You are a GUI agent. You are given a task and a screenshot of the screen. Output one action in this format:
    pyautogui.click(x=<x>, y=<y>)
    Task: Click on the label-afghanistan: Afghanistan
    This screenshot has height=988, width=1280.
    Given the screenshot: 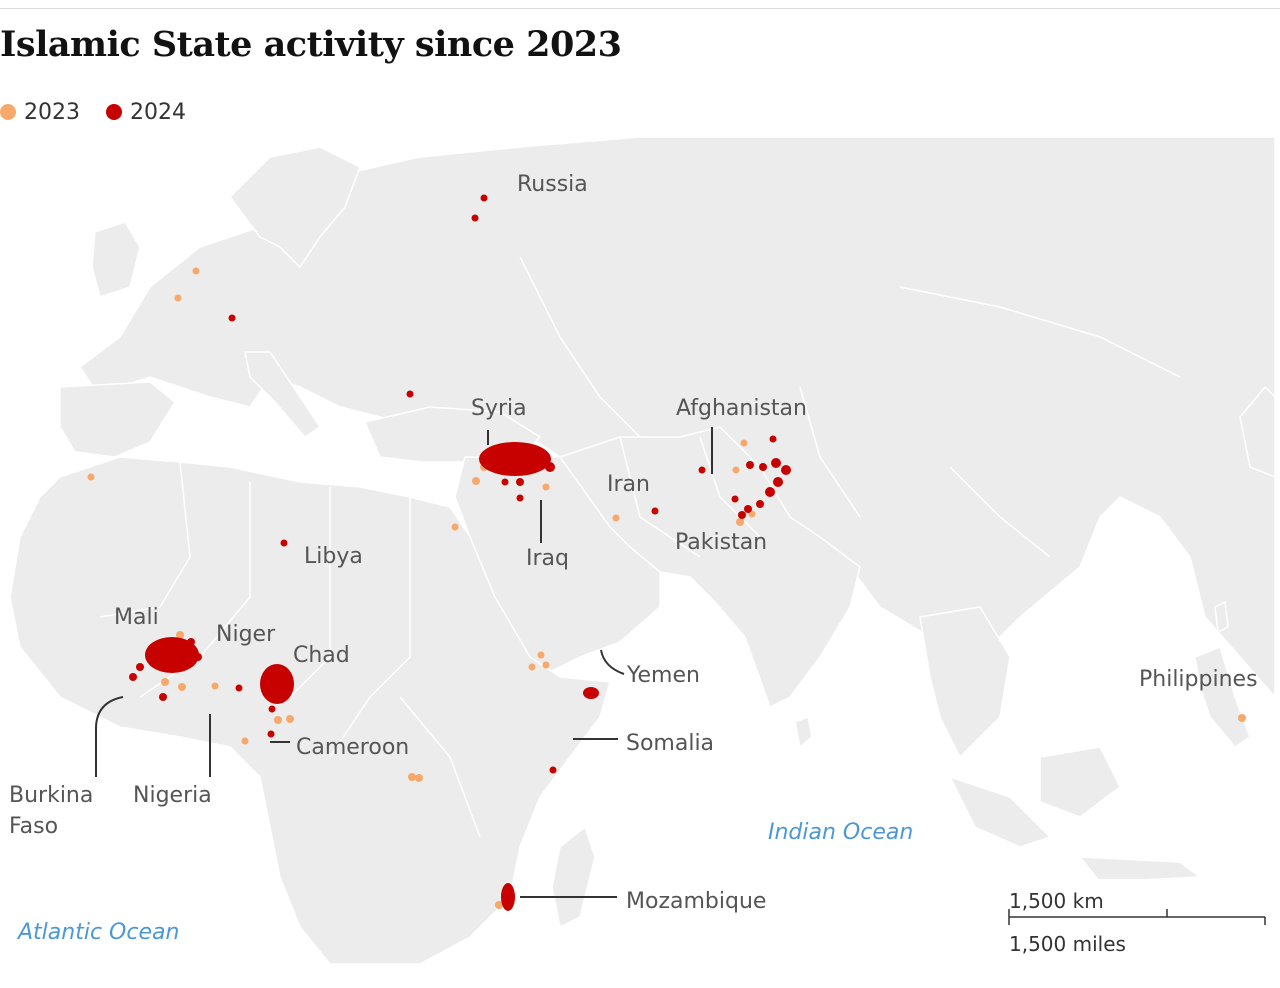 What is the action you would take?
    pyautogui.click(x=741, y=408)
    